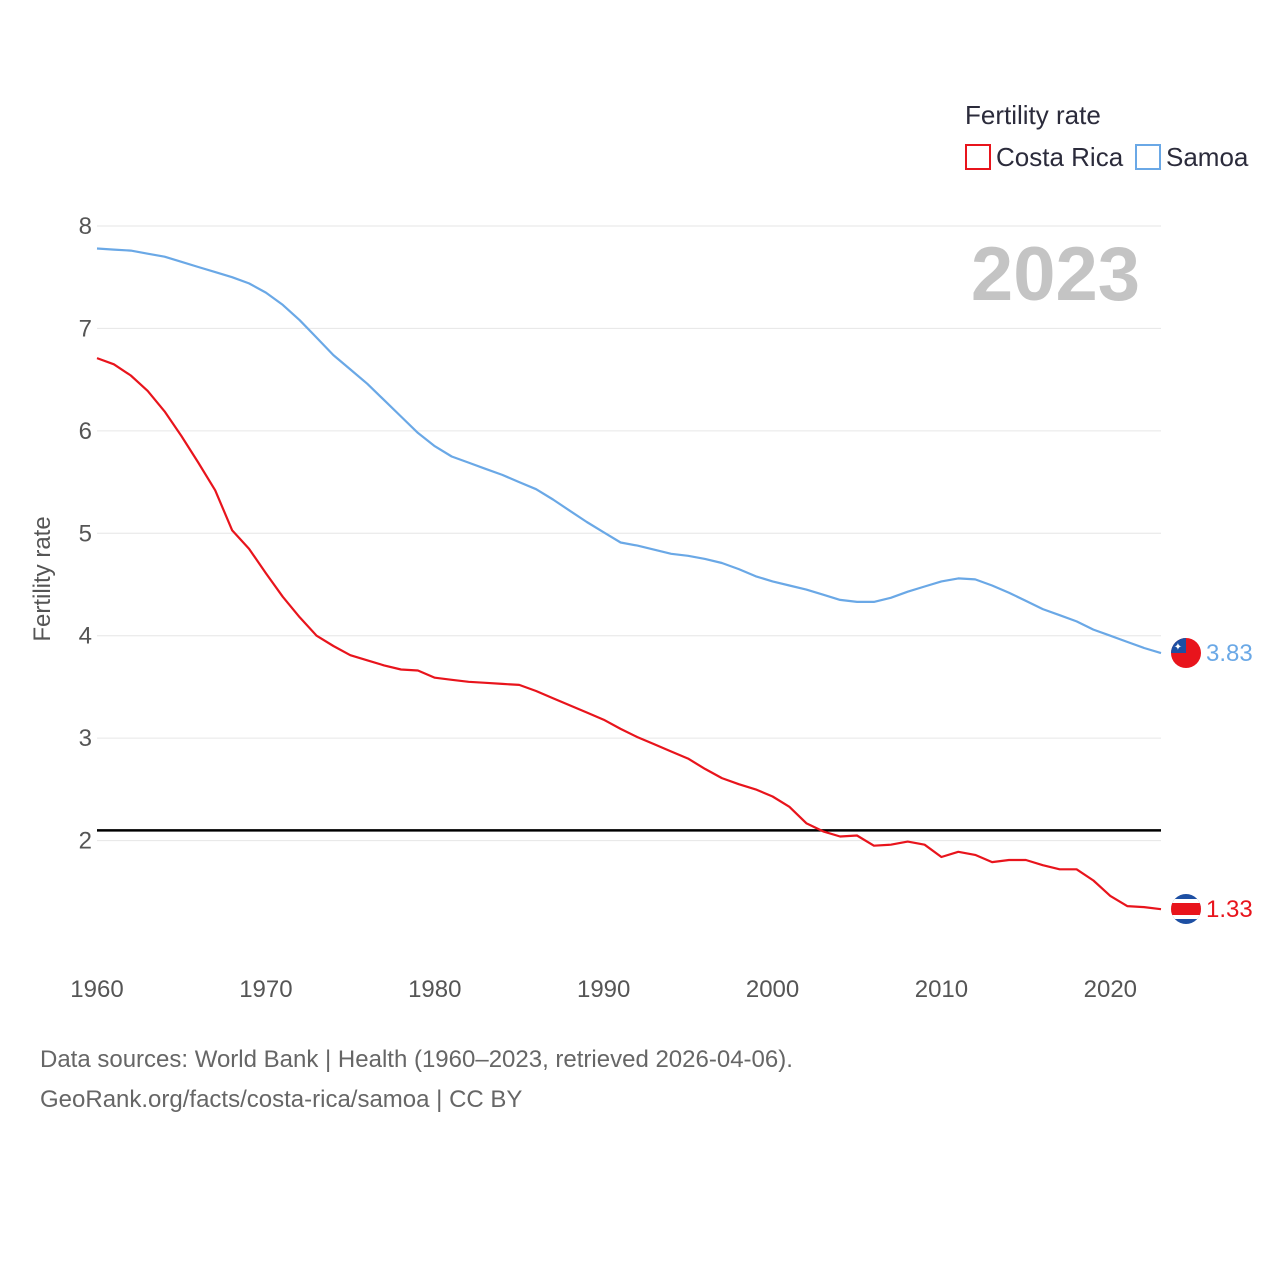 The width and height of the screenshot is (1280, 1280). What do you see at coordinates (85, 738) in the screenshot?
I see `y-tick-label: 3` at bounding box center [85, 738].